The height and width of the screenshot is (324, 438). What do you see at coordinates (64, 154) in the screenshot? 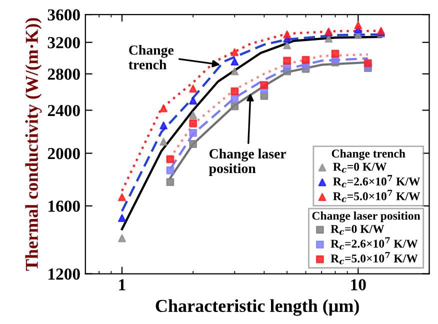
I see `y-tick-label: 2000` at bounding box center [64, 154].